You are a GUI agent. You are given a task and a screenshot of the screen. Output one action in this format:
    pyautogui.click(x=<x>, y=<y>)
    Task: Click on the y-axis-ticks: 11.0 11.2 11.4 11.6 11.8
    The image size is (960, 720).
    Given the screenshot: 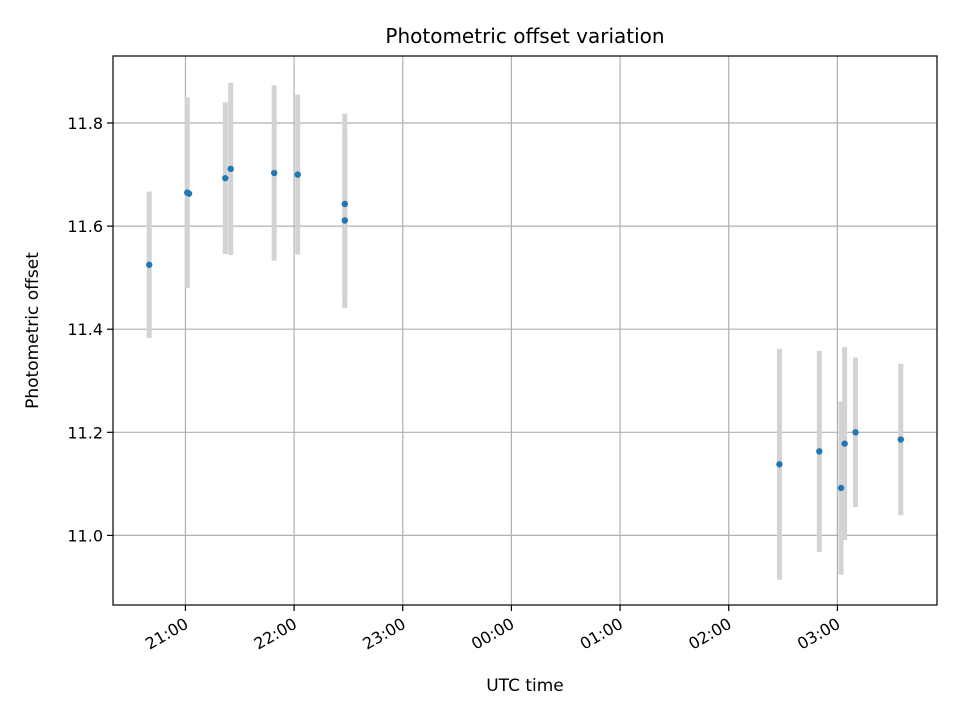 What is the action you would take?
    pyautogui.click(x=90, y=329)
    